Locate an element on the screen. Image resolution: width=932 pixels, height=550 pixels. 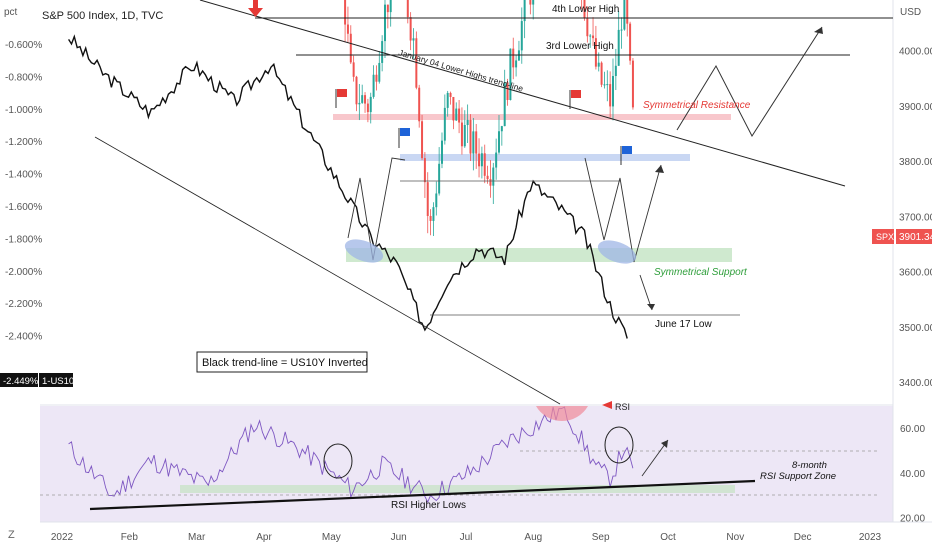
us10y-value-badge is located at coordinates (19, 380).